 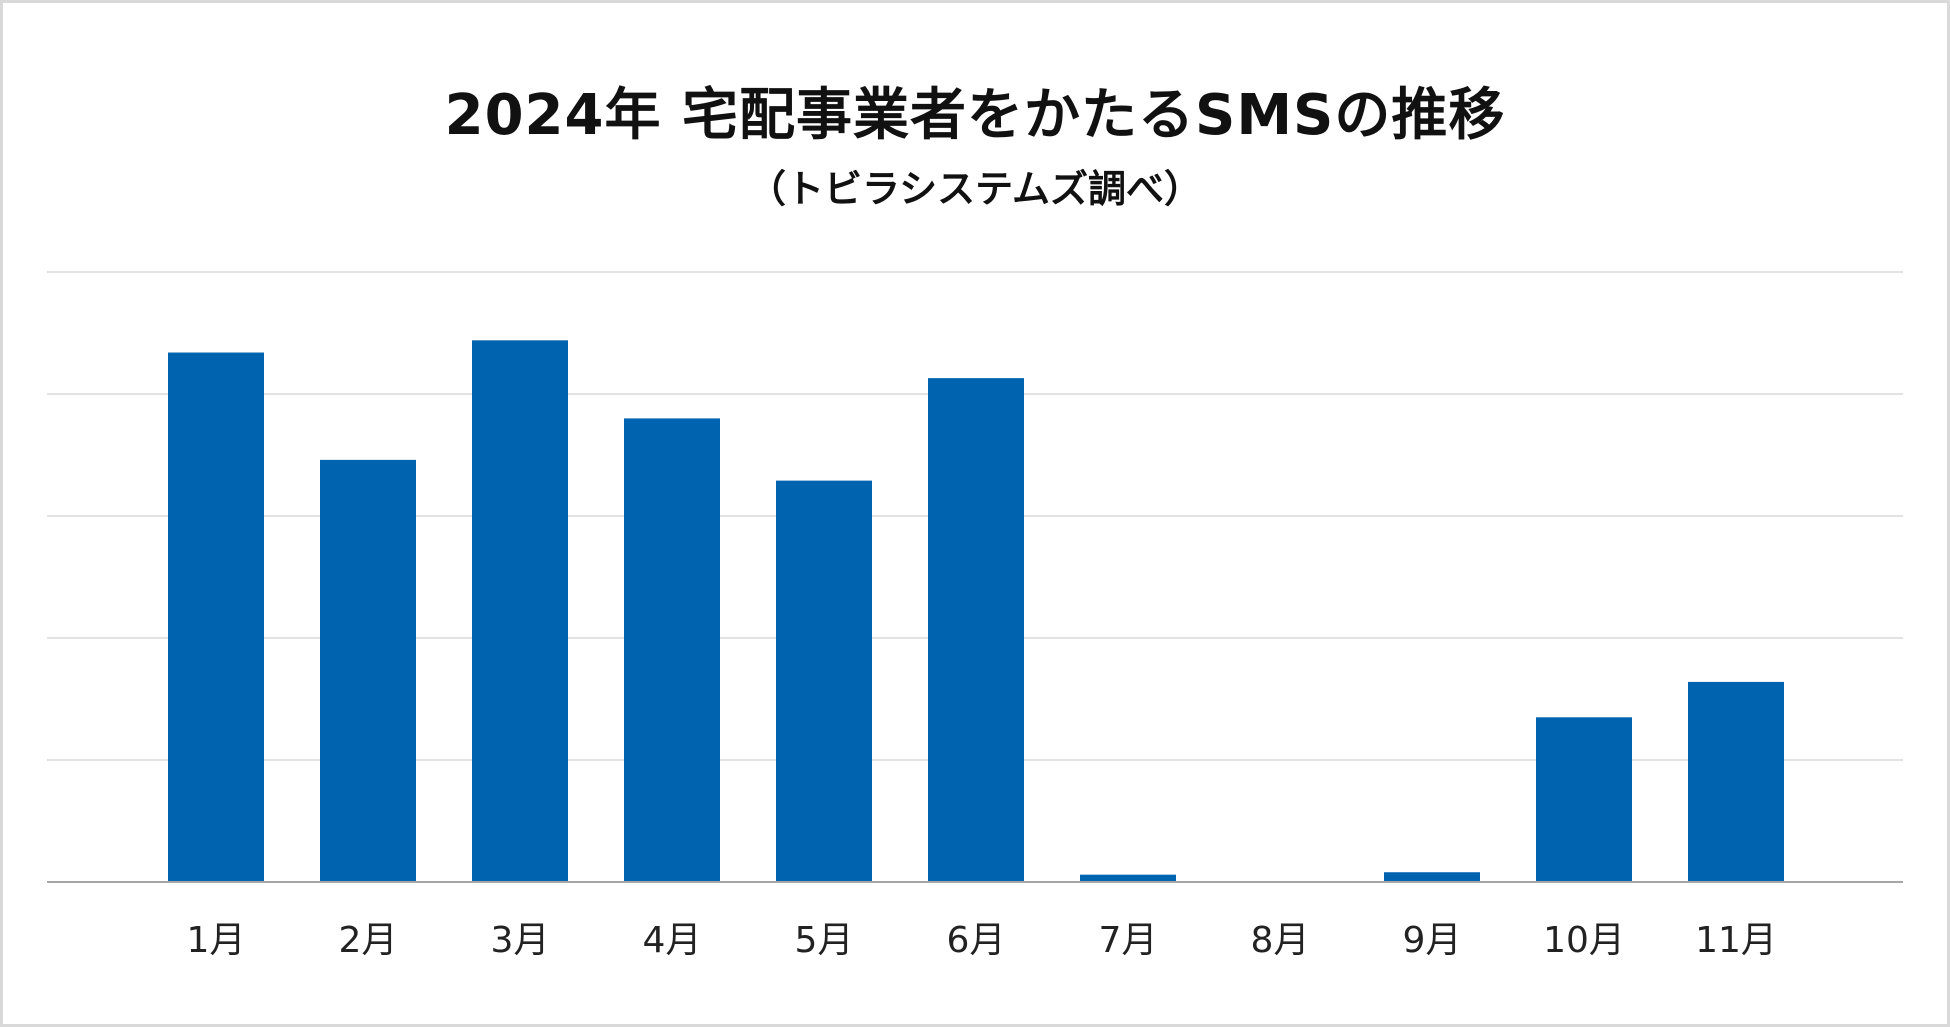 What do you see at coordinates (368, 940) in the screenshot?
I see `x-tick-label: 2月` at bounding box center [368, 940].